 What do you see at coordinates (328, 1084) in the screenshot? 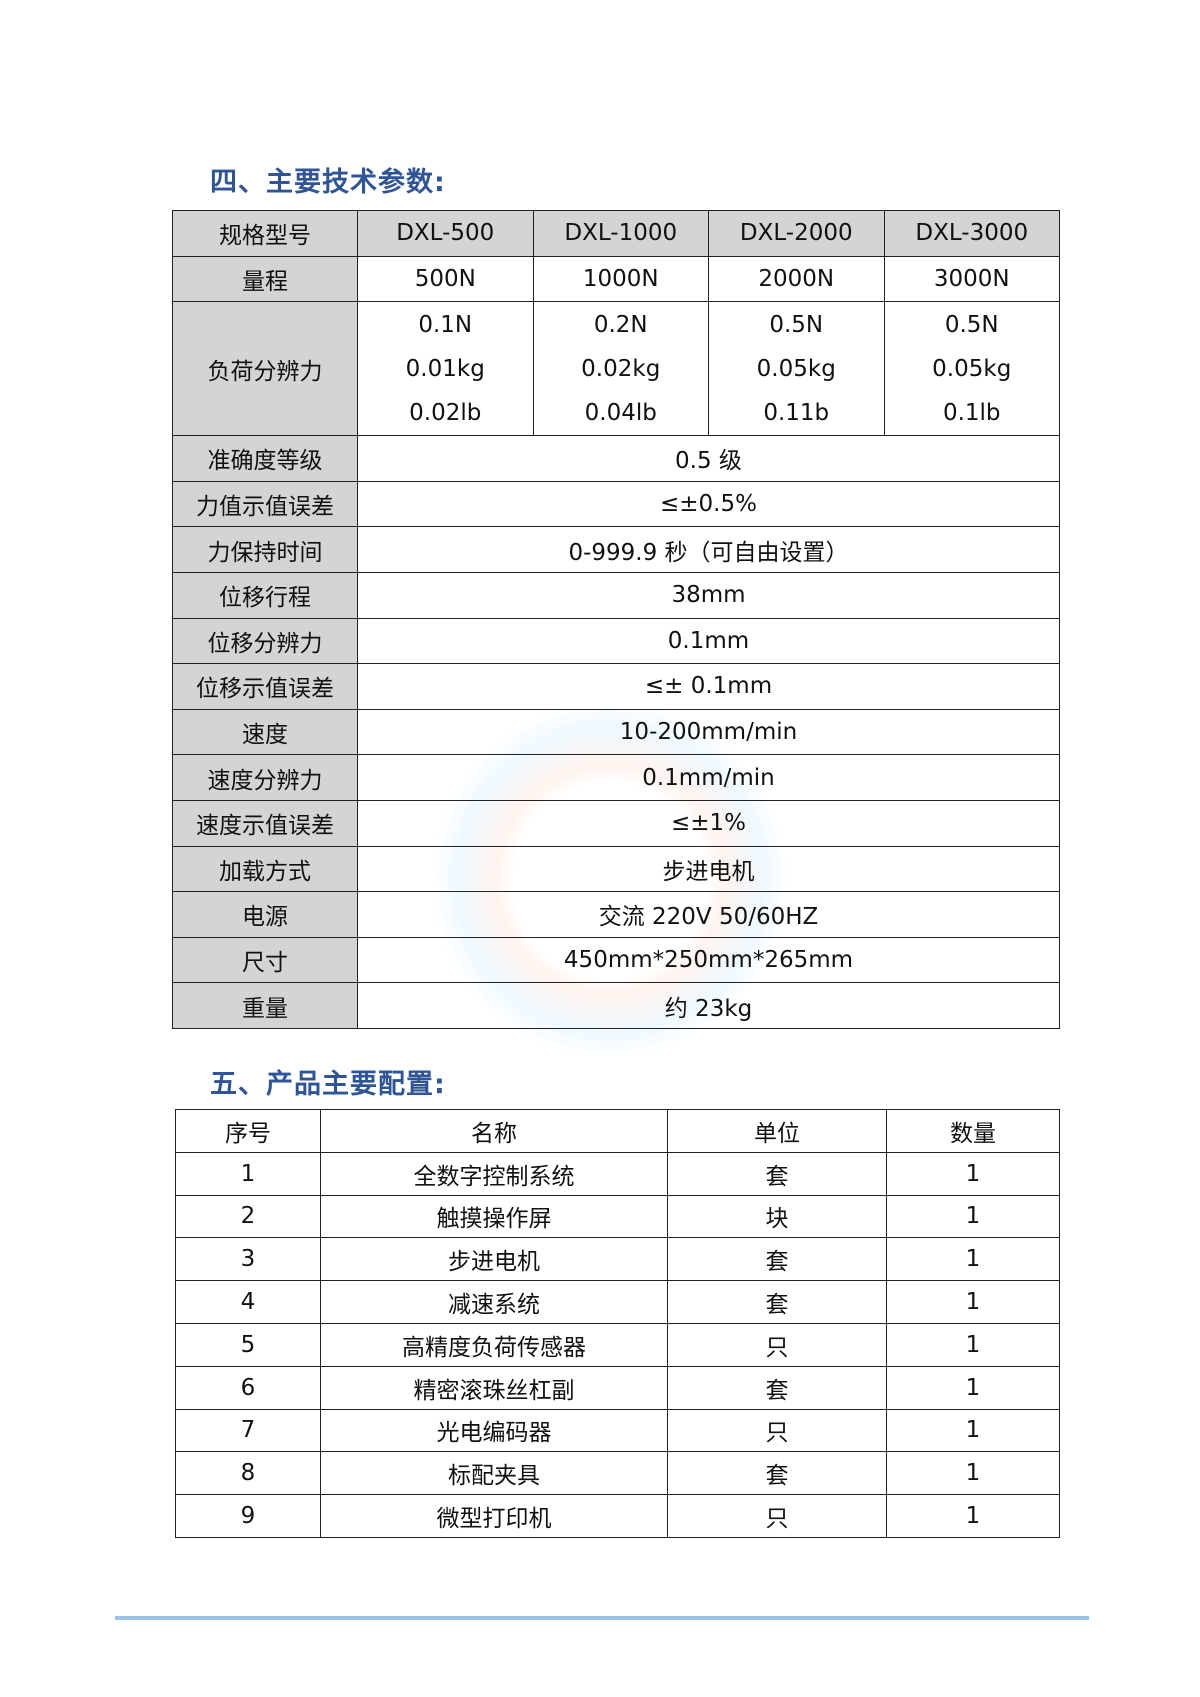
I see `section-title-config: 五、产品主要配置:` at bounding box center [328, 1084].